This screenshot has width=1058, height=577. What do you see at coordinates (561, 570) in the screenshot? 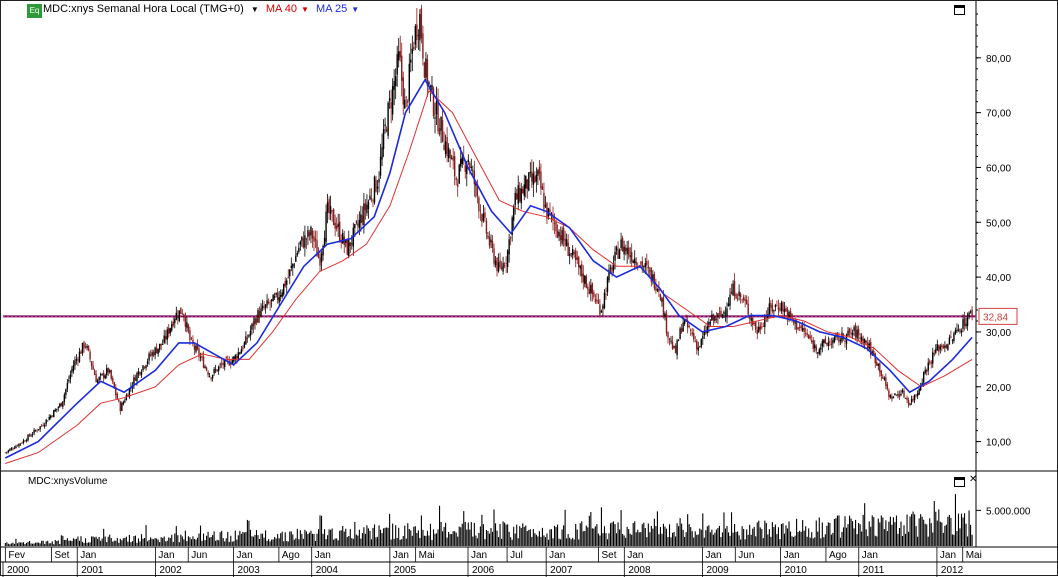
I see `year-tick-label: 2007` at bounding box center [561, 570].